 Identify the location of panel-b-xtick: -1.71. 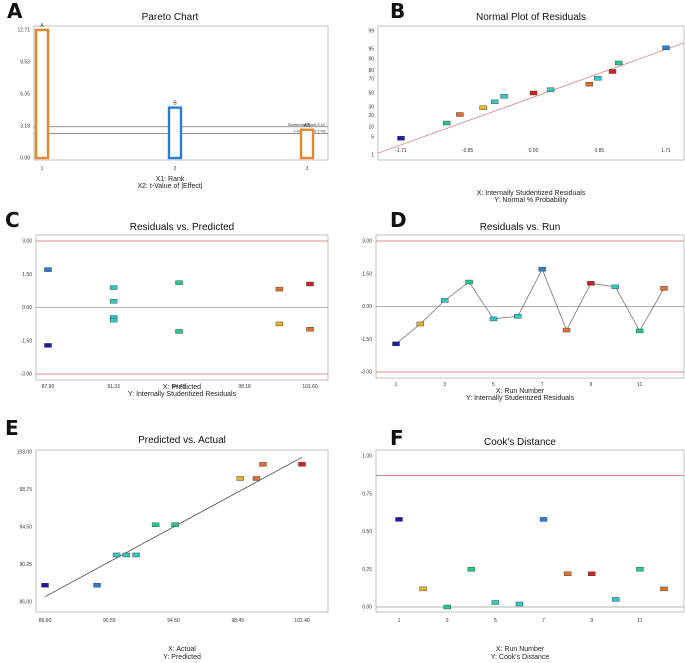
(401, 151).